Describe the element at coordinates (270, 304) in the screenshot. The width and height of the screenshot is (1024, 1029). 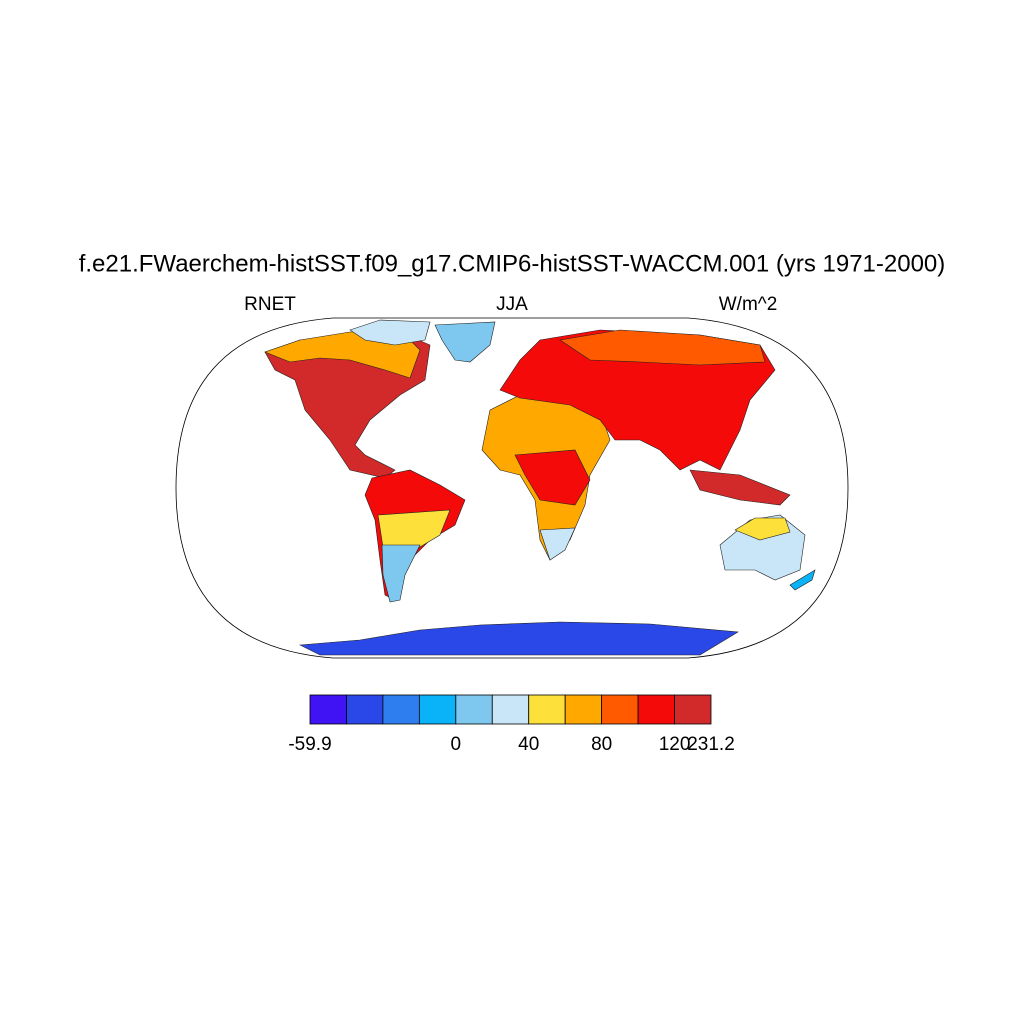
I see `left-label: RNET` at that location.